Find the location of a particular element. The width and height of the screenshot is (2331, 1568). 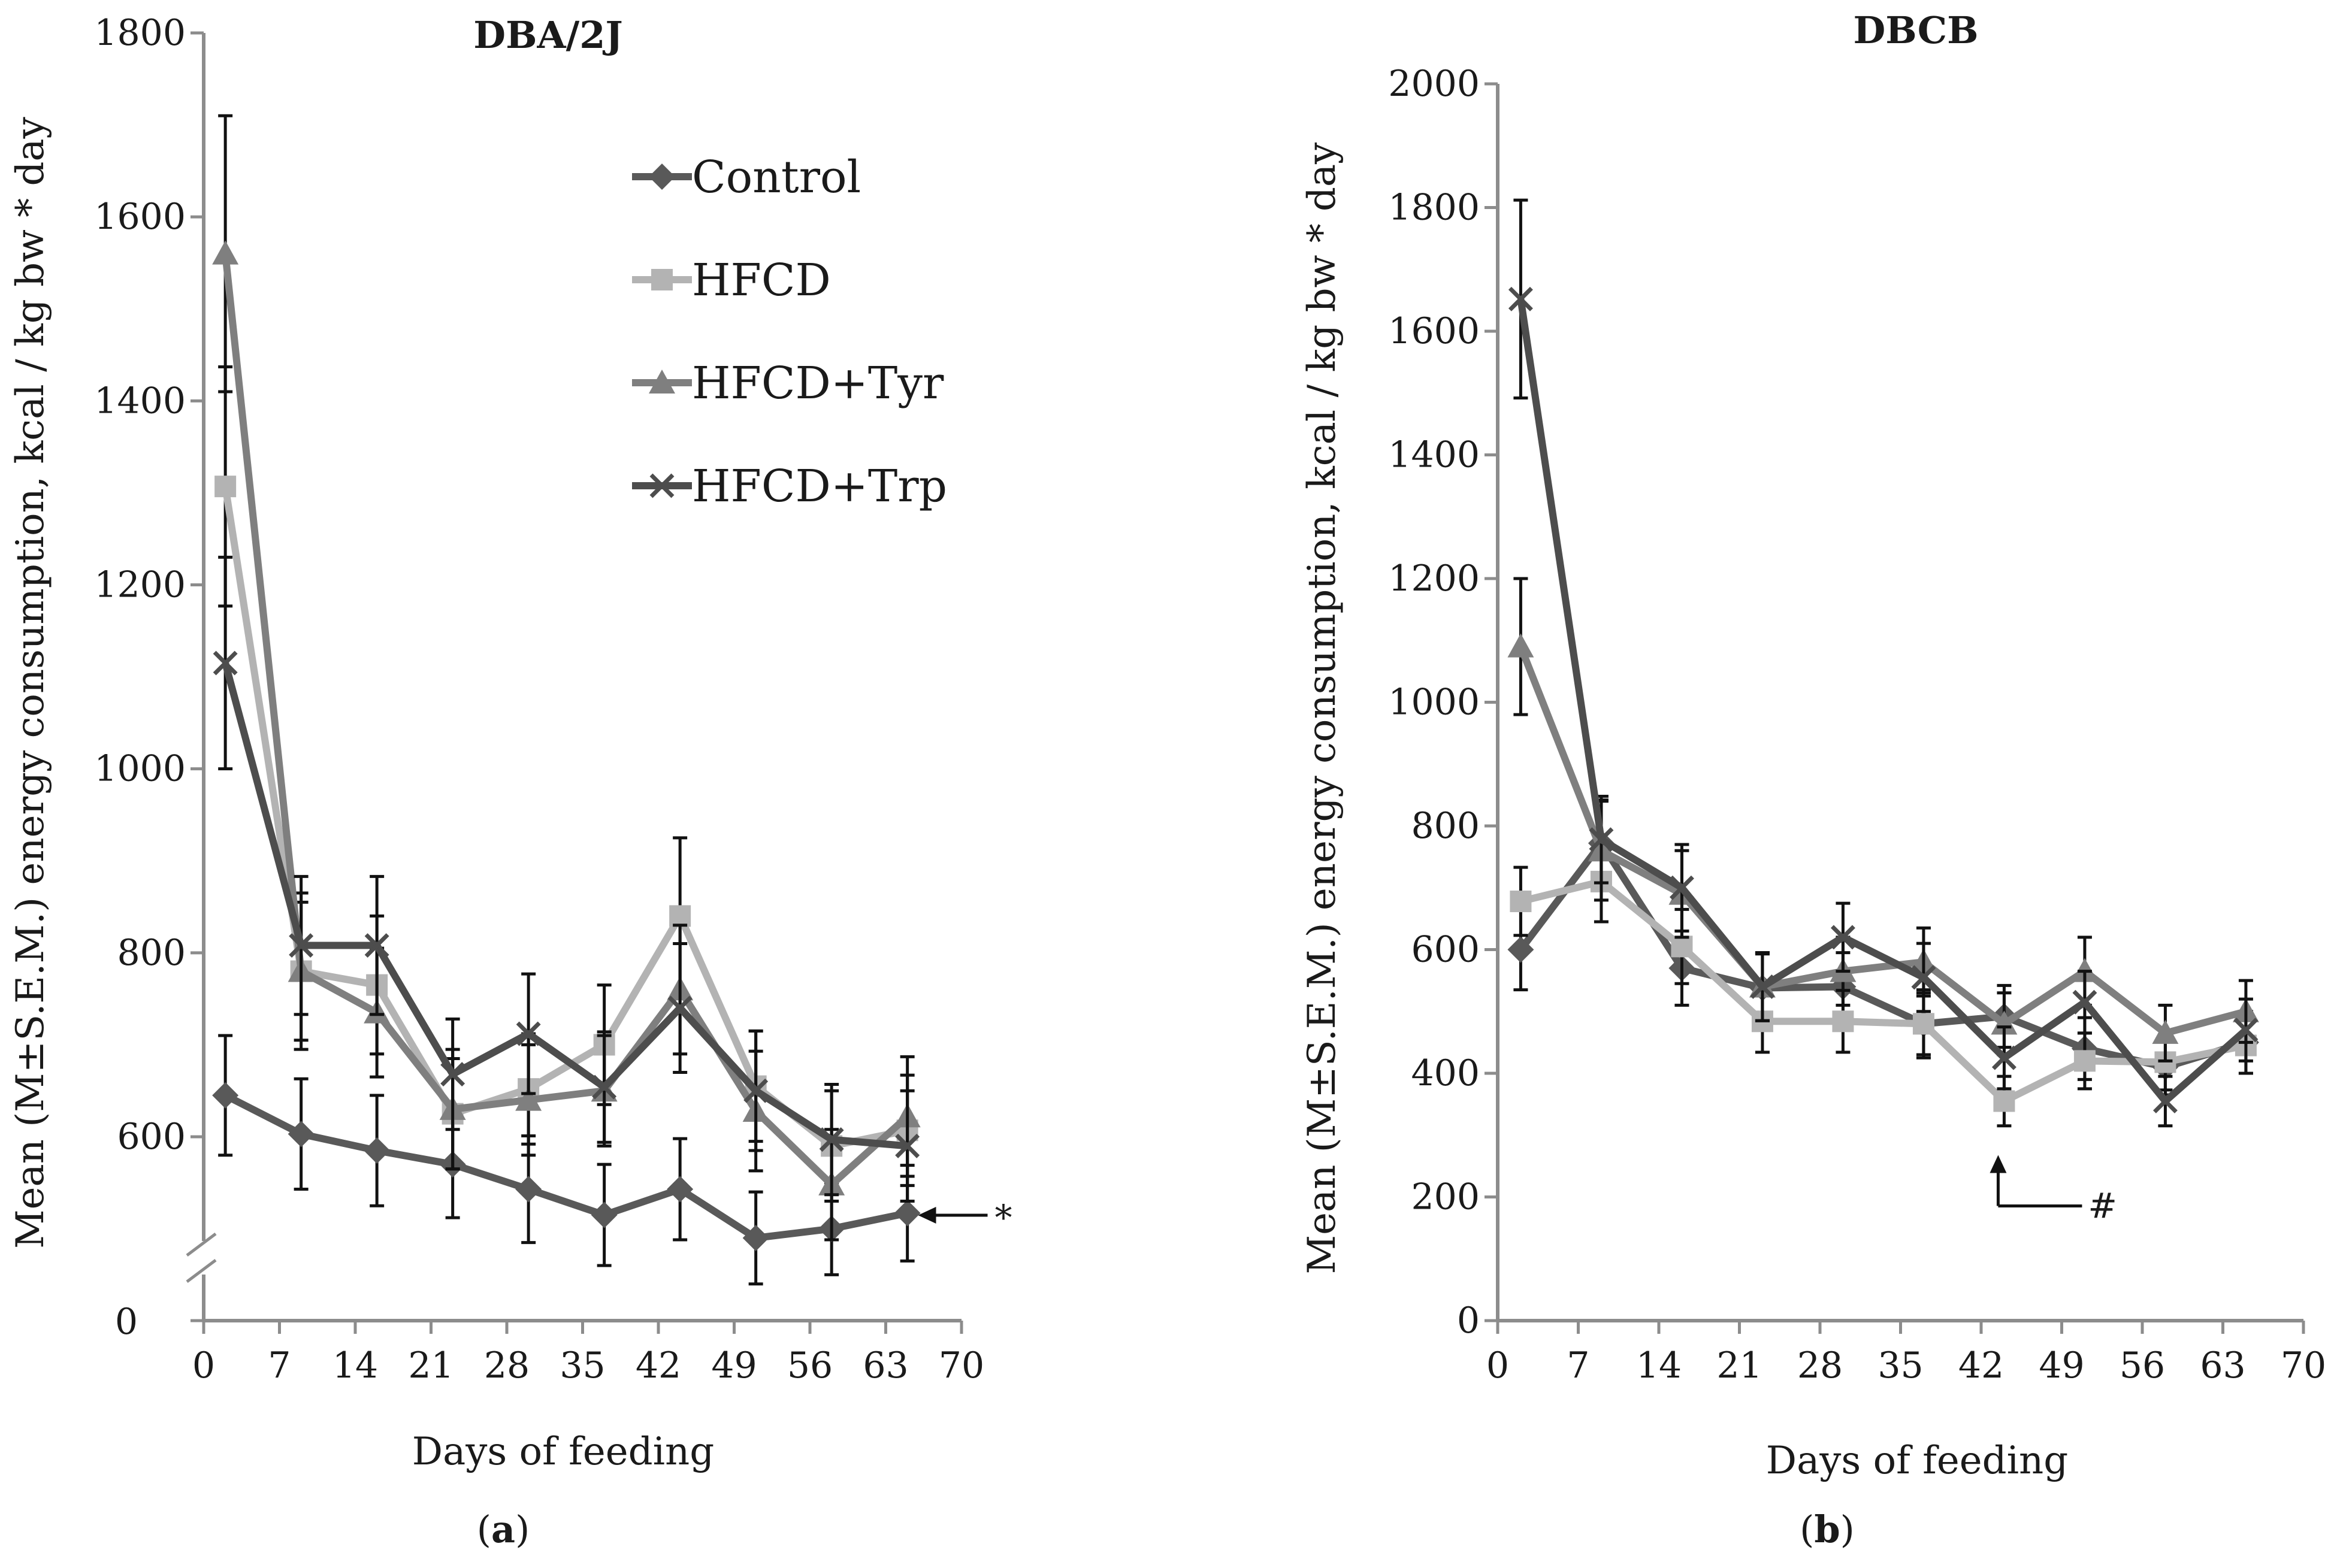

legend-item: HFCD+Trp is located at coordinates (789, 486).